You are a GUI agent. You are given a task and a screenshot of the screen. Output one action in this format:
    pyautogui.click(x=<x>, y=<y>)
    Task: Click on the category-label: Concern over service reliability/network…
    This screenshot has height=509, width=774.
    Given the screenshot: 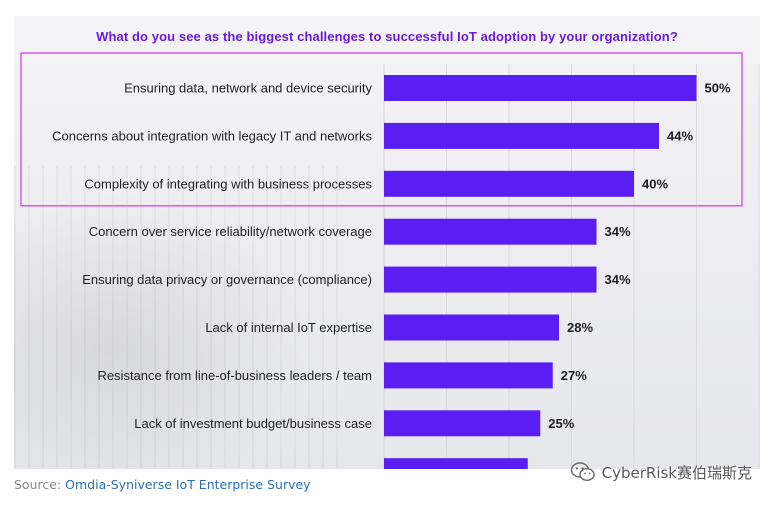 What is the action you would take?
    pyautogui.click(x=230, y=231)
    